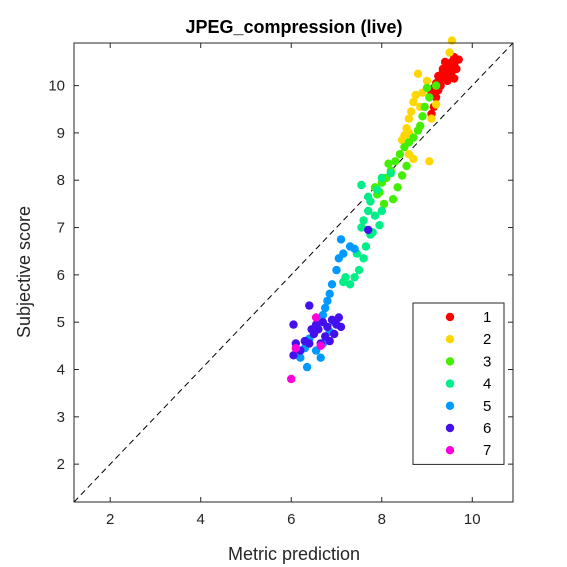  Describe the element at coordinates (201, 519) in the screenshot. I see `x-tick-label: 4` at that location.